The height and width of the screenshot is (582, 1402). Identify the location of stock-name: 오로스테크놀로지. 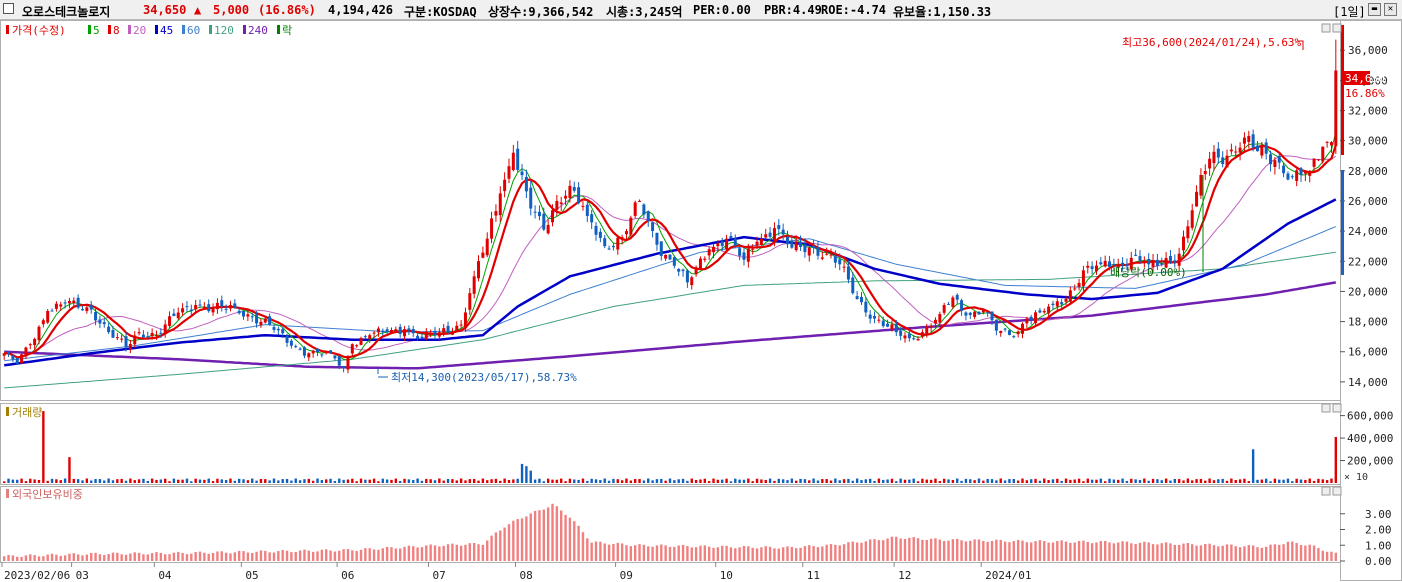
(66, 12).